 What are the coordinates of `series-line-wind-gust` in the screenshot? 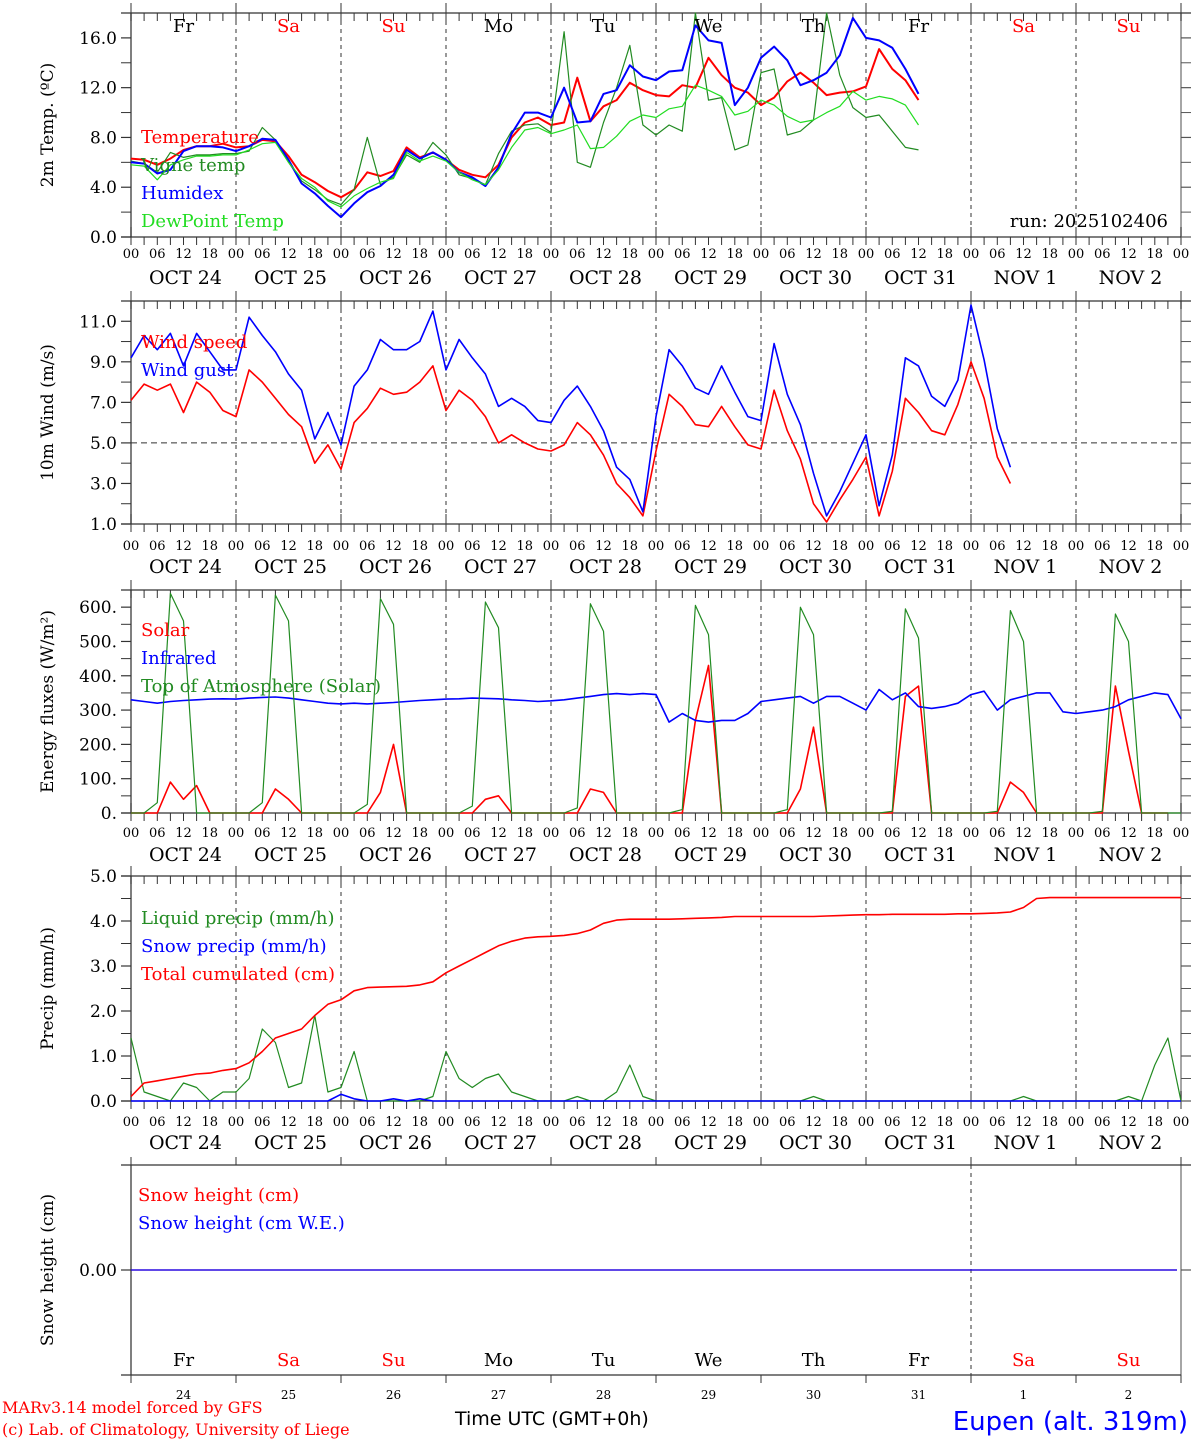 It's located at (571, 410).